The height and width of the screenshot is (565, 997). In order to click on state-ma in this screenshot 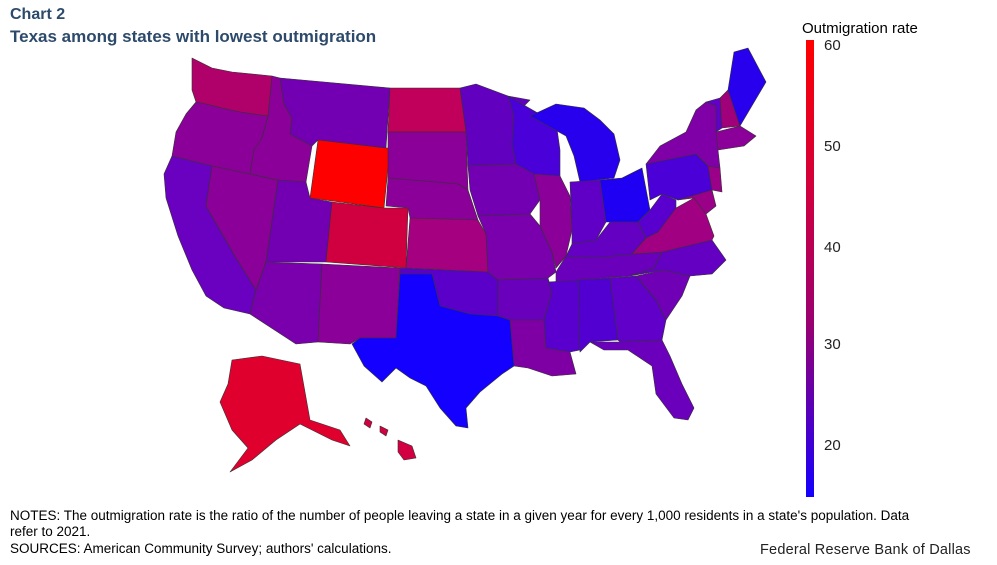, I will do `click(736, 138)`.